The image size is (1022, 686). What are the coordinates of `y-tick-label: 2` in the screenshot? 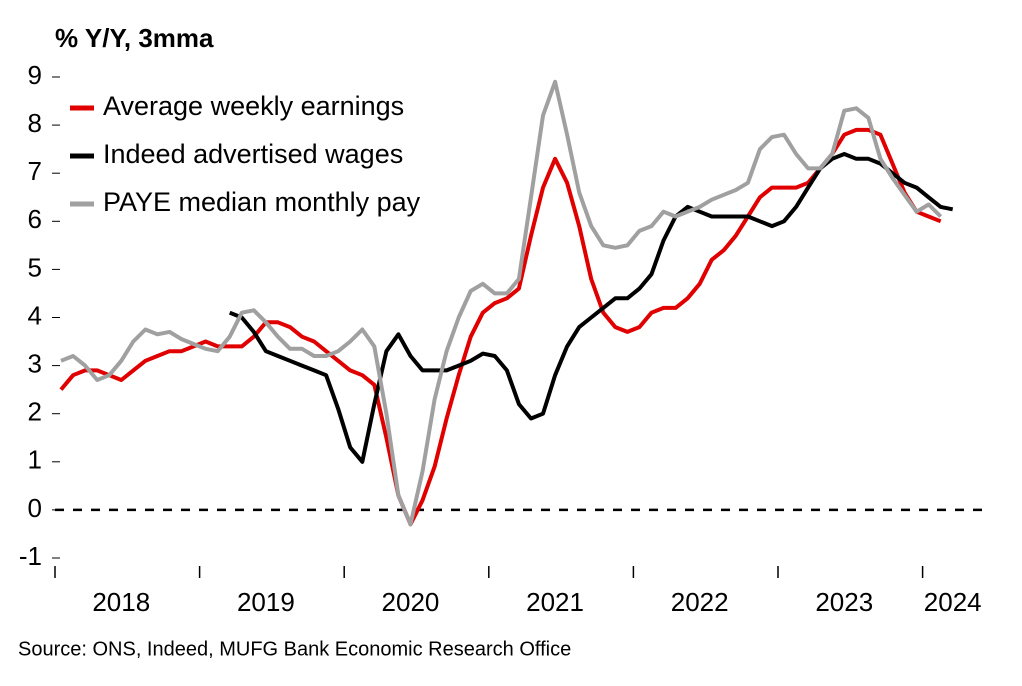 It's located at (35, 412).